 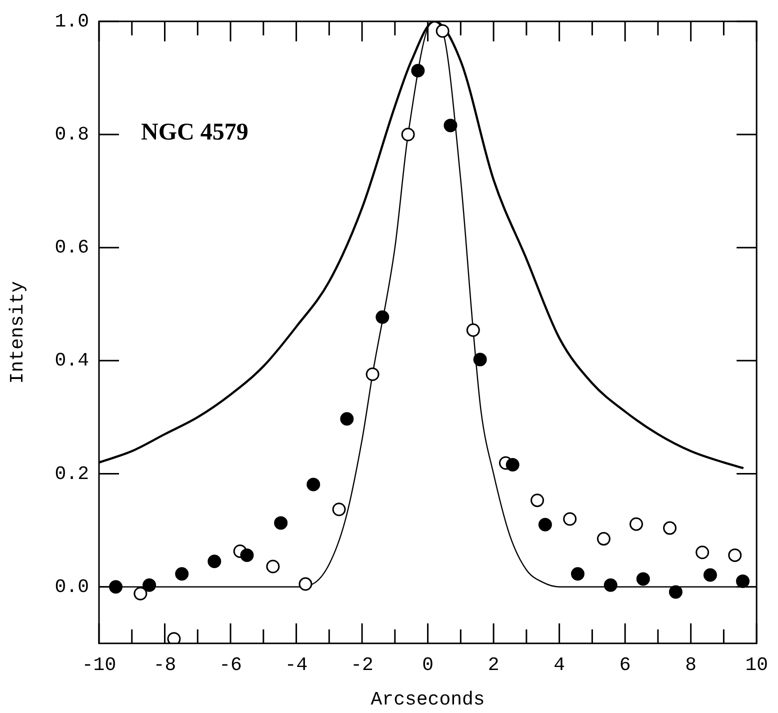 I want to click on y-tick-label: 0.6, so click(x=71, y=247).